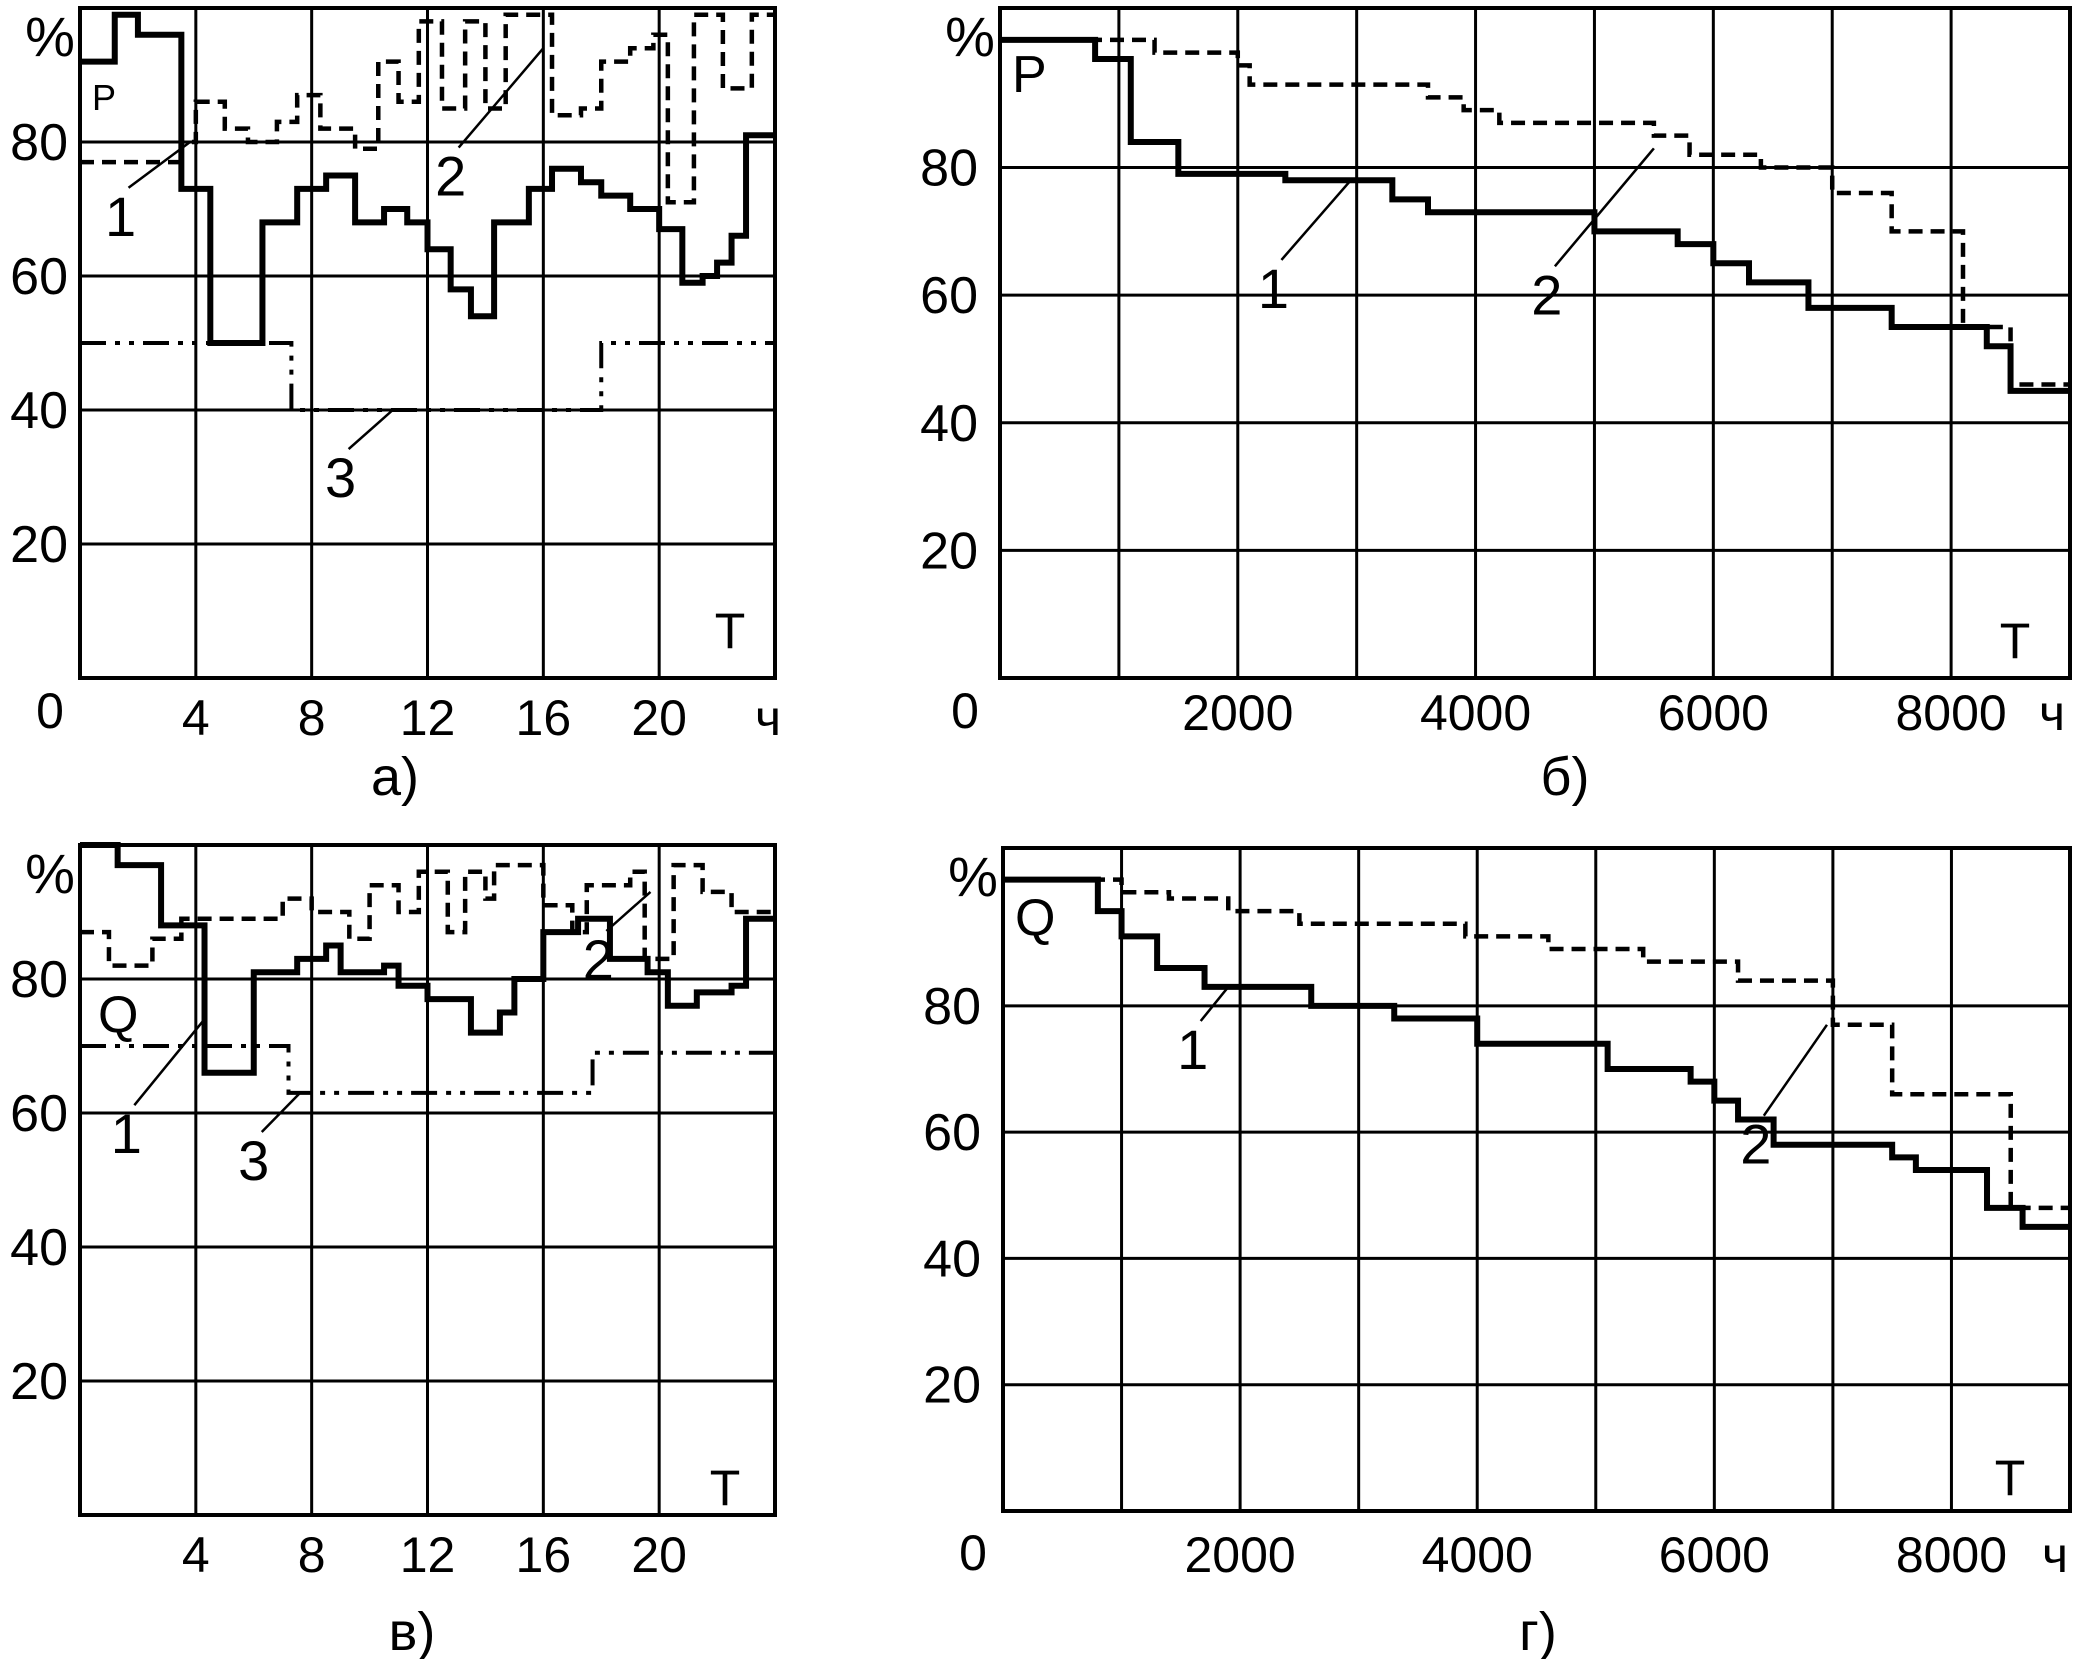 Image resolution: width=2076 pixels, height=1659 pixels. Describe the element at coordinates (427, 1180) in the screenshot. I see `plot-frame` at that location.